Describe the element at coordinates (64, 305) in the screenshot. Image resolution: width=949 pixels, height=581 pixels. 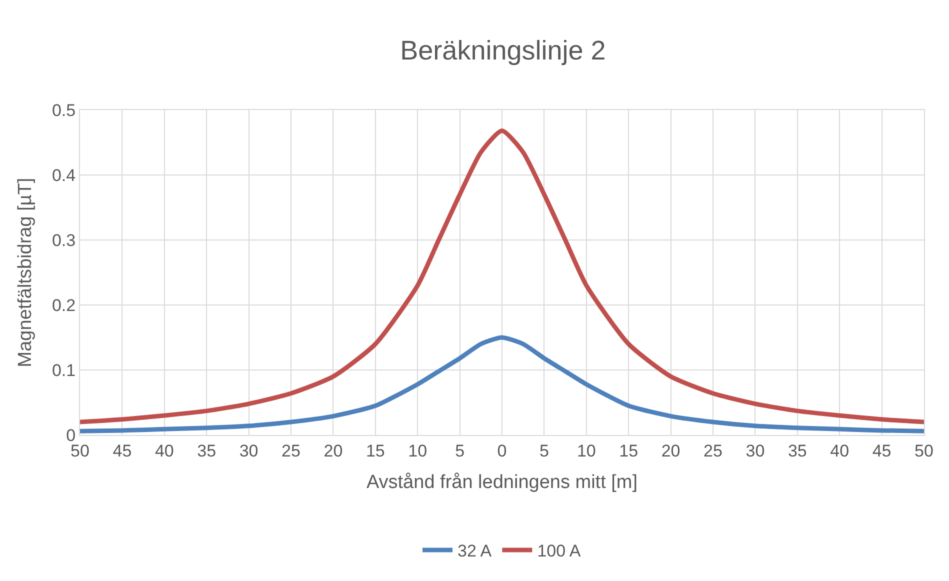
I see `y-tick-label: 0.2` at that location.